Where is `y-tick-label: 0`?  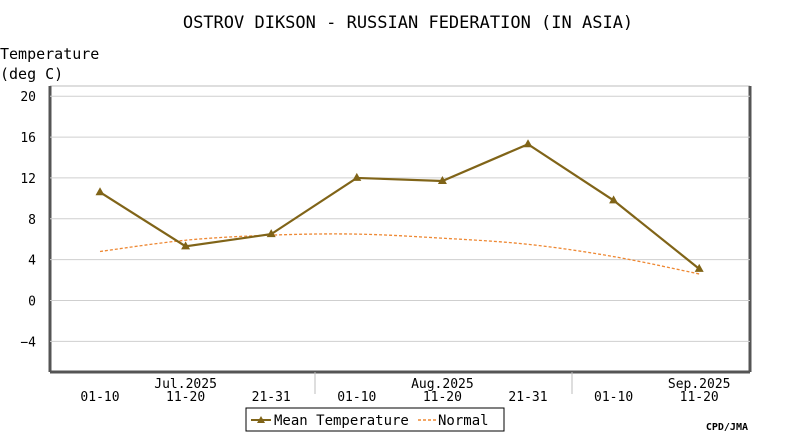
y-tick-label: 0 is located at coordinates (32, 302).